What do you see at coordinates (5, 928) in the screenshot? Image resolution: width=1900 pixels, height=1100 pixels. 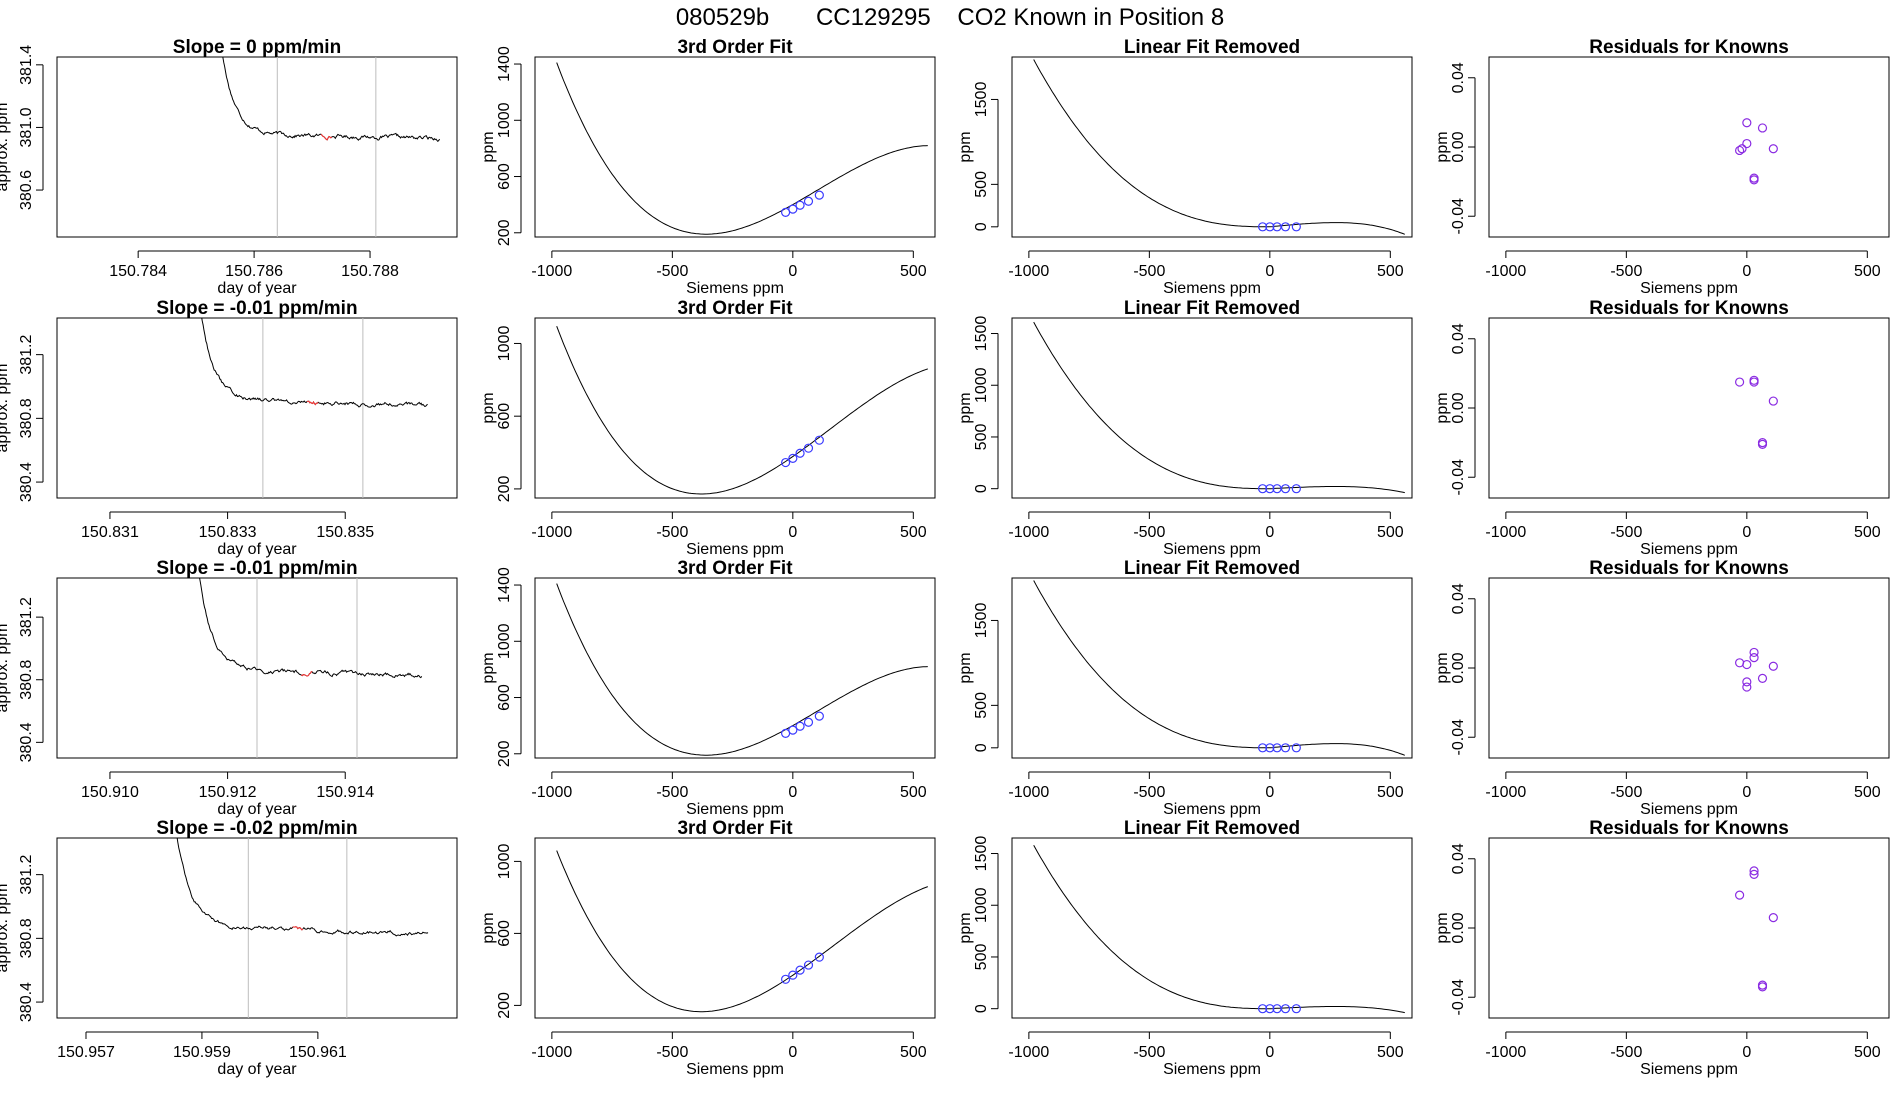 I see `y-axis-label: approx. ppm` at bounding box center [5, 928].